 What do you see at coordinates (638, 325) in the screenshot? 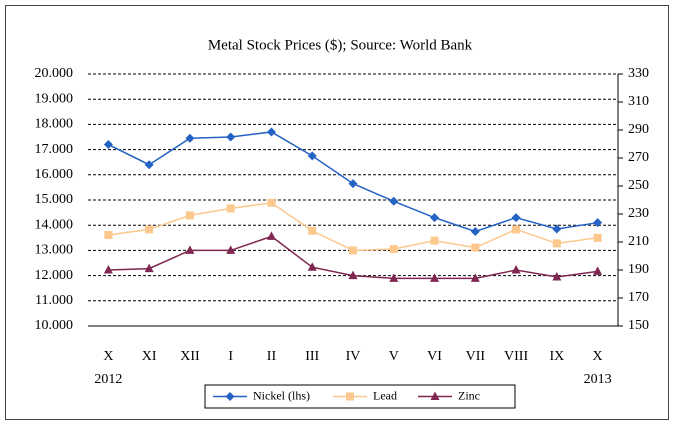
I see `y2-tick-label: 150` at bounding box center [638, 325].